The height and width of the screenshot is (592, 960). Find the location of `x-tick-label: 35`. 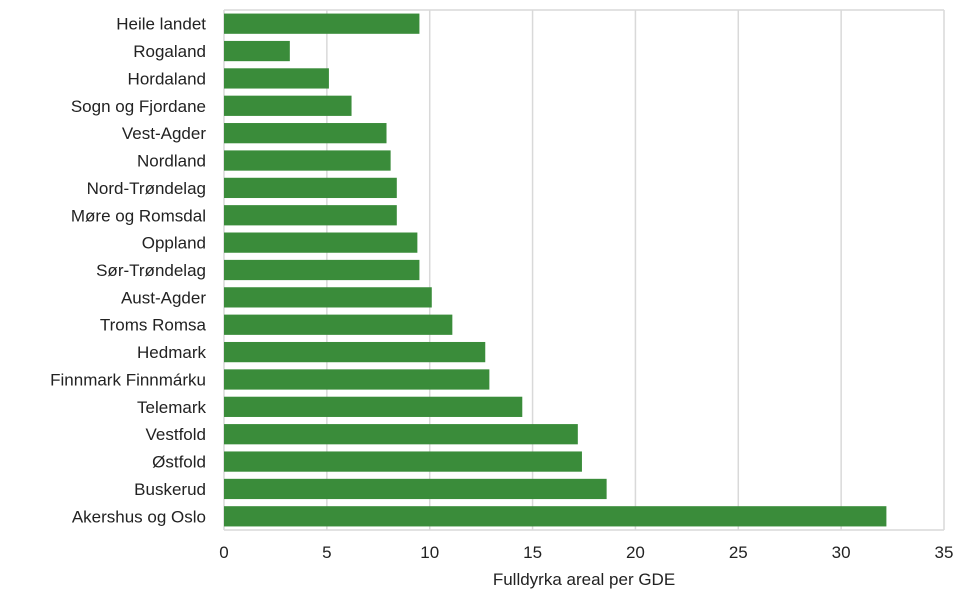

x-tick-label: 35 is located at coordinates (944, 552).